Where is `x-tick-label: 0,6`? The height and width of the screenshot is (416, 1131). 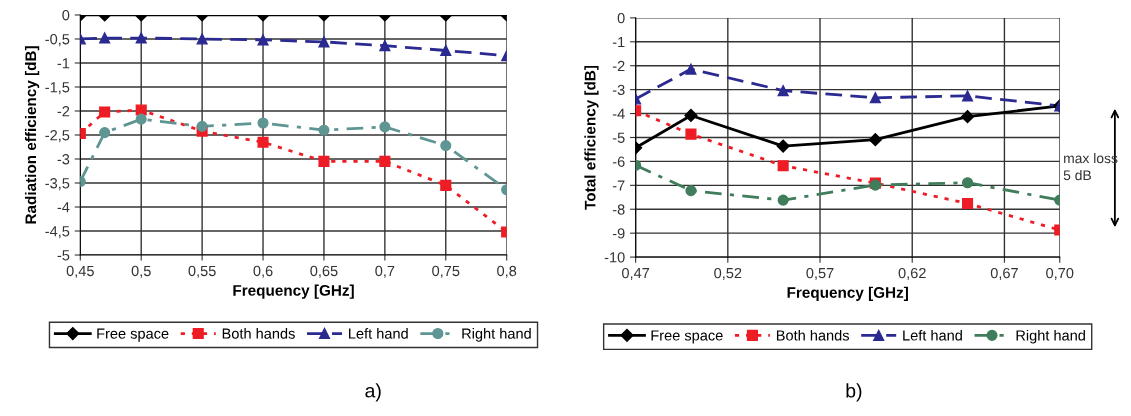 x-tick-label: 0,6 is located at coordinates (263, 271).